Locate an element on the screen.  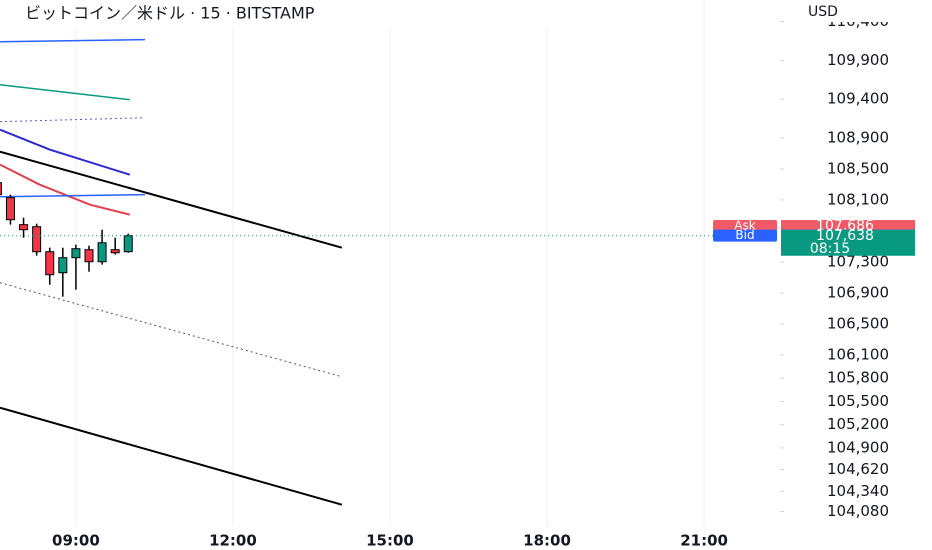
y-tick-label: 104,080 is located at coordinates (858, 511).